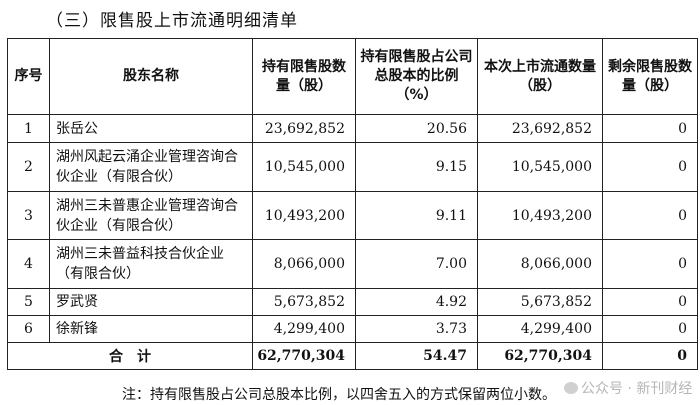 The height and width of the screenshot is (405, 700). Describe the element at coordinates (304, 264) in the screenshot. I see `cell-held: 8,066,000` at that location.